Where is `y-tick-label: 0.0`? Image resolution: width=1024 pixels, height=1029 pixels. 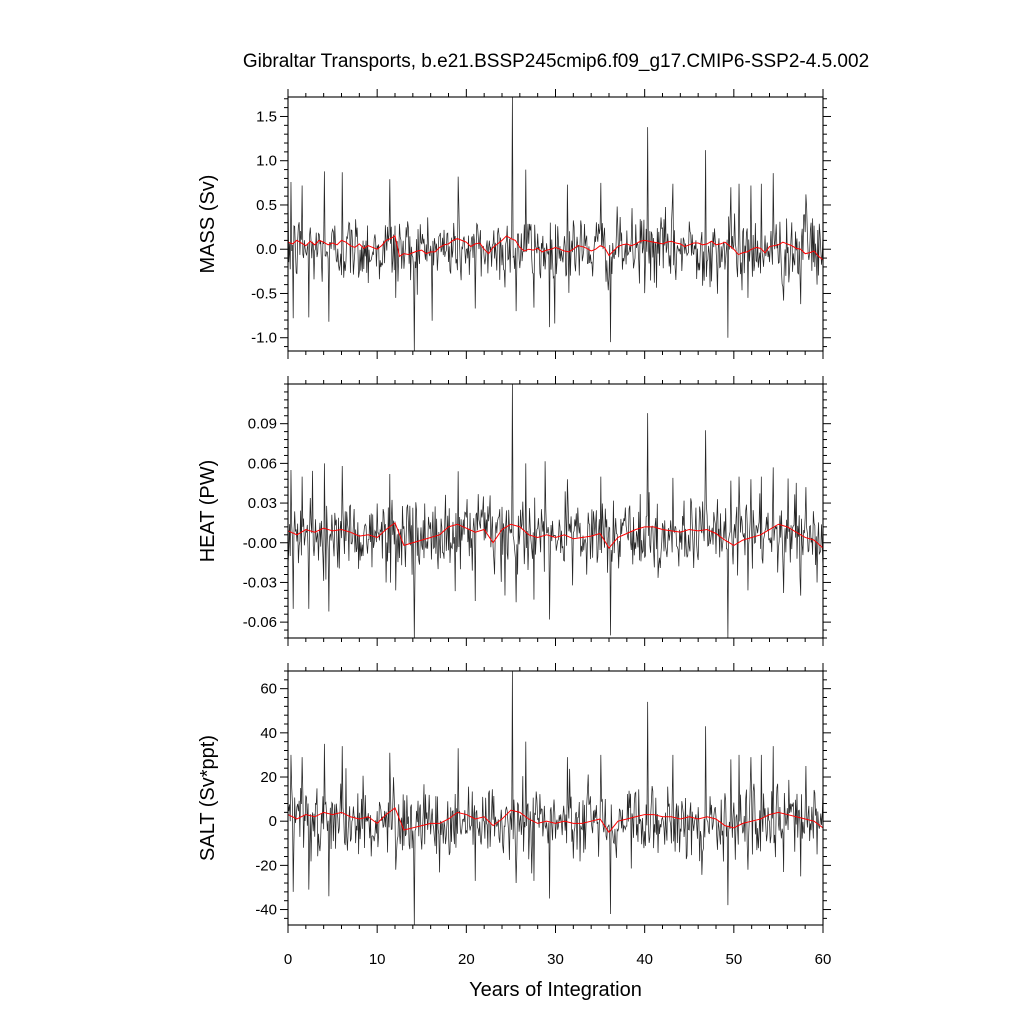
y-tick-label: 0.0 is located at coordinates (266, 249).